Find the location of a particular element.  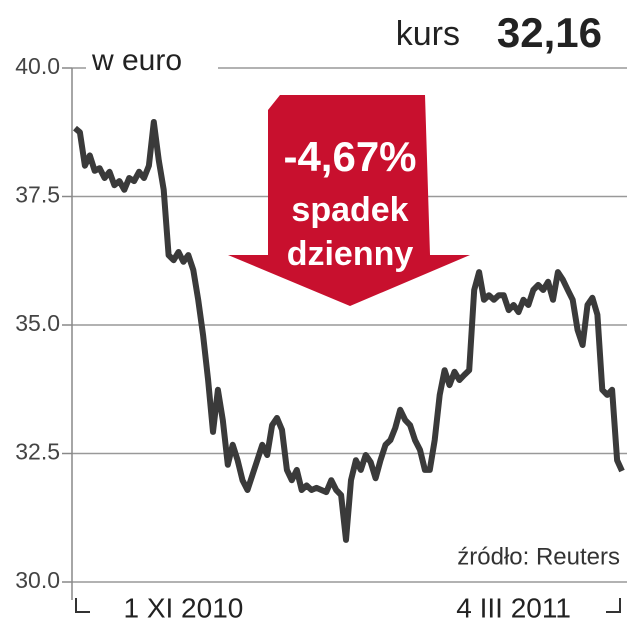

x-tick-label: 1 XI 2010 is located at coordinates (183, 607).